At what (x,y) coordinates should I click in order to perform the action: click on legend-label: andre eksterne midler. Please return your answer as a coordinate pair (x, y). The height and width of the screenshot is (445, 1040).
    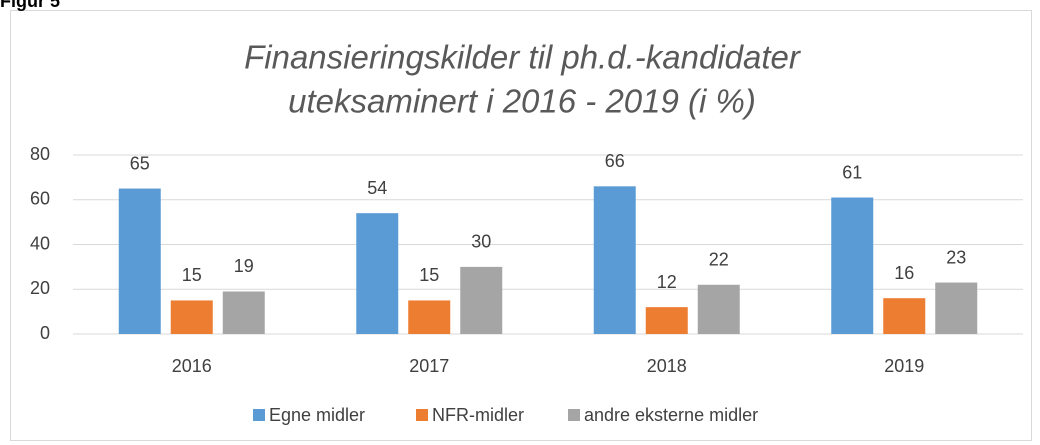
    Looking at the image, I should click on (671, 415).